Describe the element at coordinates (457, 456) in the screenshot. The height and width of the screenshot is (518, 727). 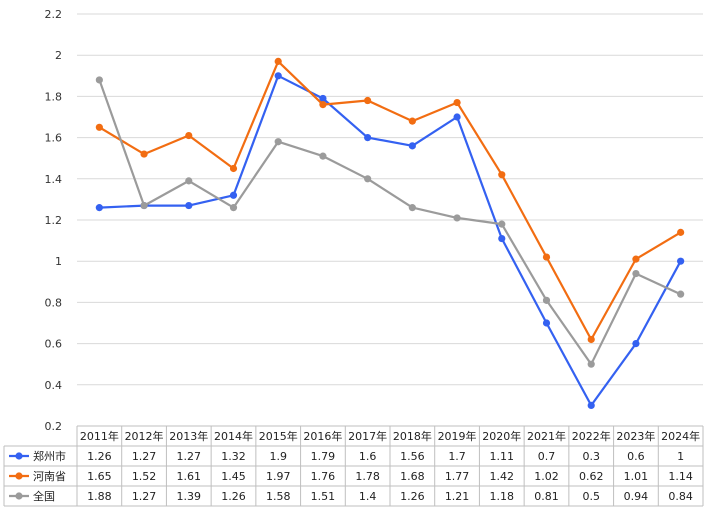
I see `table-value: 1.7` at that location.